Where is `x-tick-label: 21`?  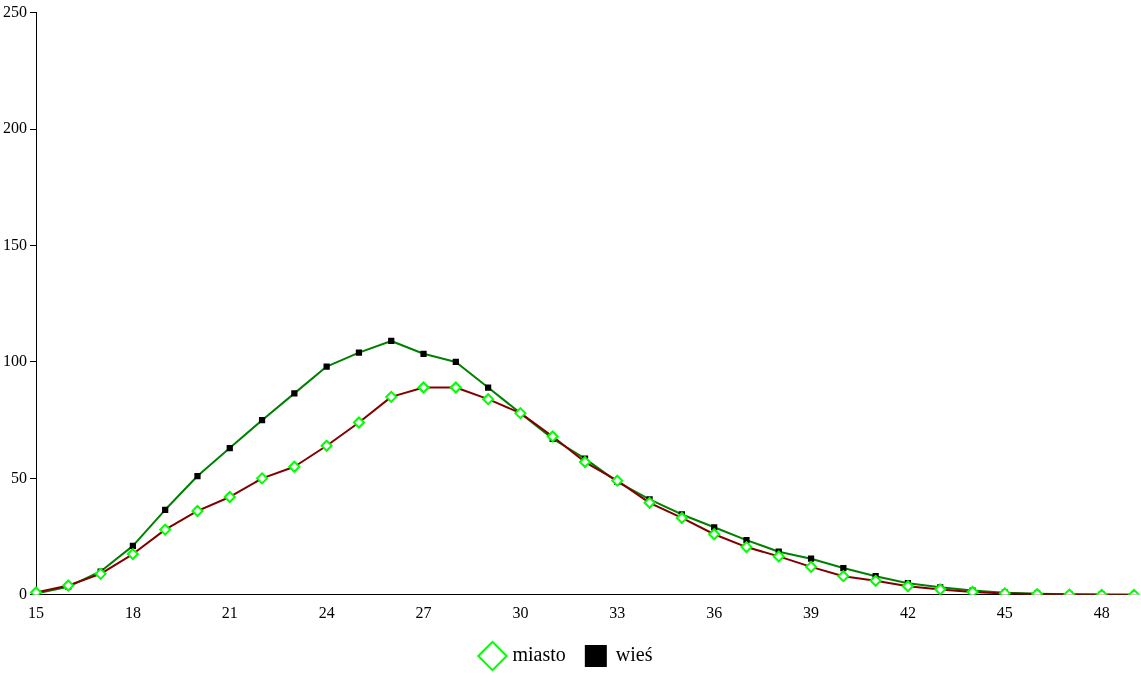 x-tick-label: 21 is located at coordinates (229, 612).